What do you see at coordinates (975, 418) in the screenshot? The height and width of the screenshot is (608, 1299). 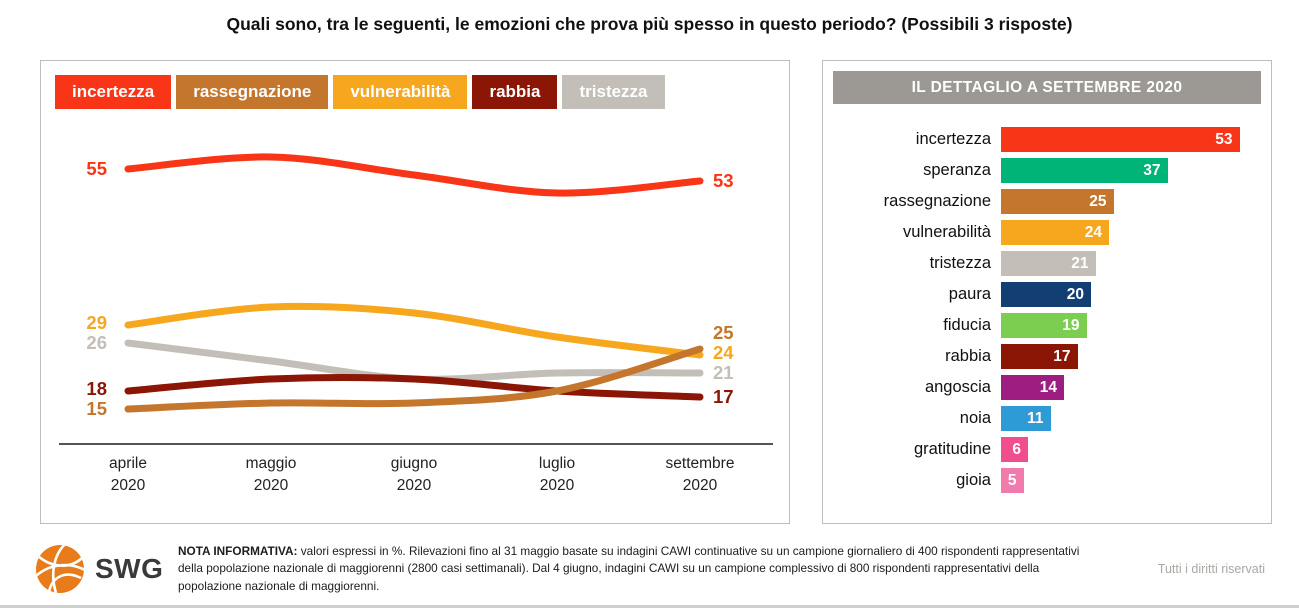 I see `bar-label: noia` at bounding box center [975, 418].